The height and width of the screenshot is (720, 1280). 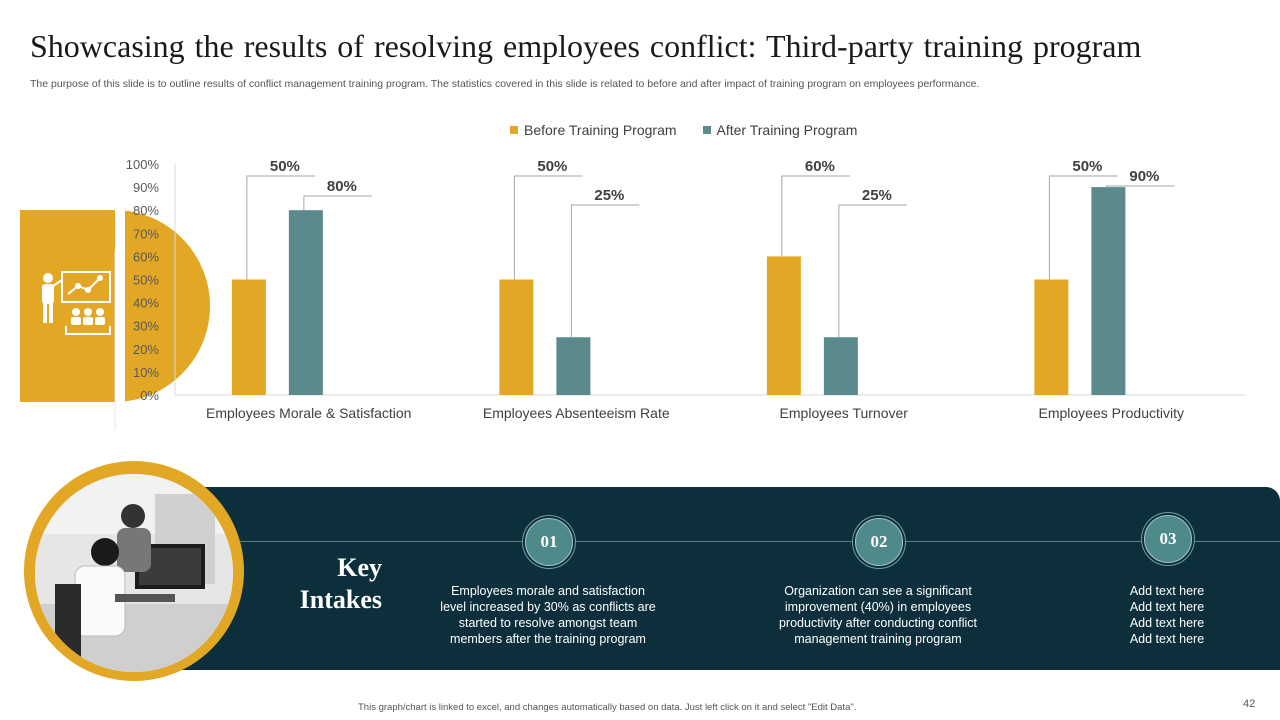 I want to click on legend-swatch-after, so click(x=706, y=130).